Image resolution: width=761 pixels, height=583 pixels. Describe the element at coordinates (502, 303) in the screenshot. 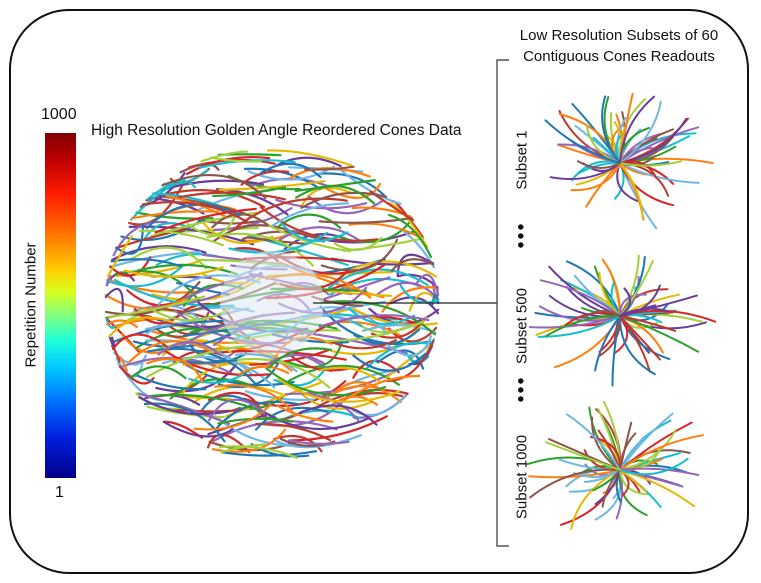

I see `bracket` at that location.